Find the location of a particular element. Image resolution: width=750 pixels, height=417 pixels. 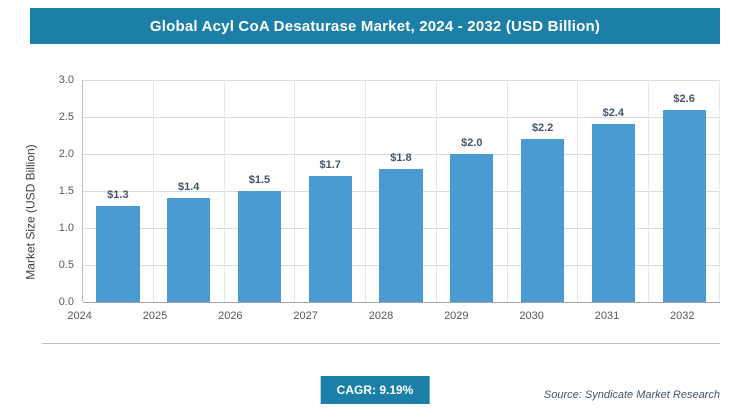

x-tick-label: 2028 is located at coordinates (381, 316).